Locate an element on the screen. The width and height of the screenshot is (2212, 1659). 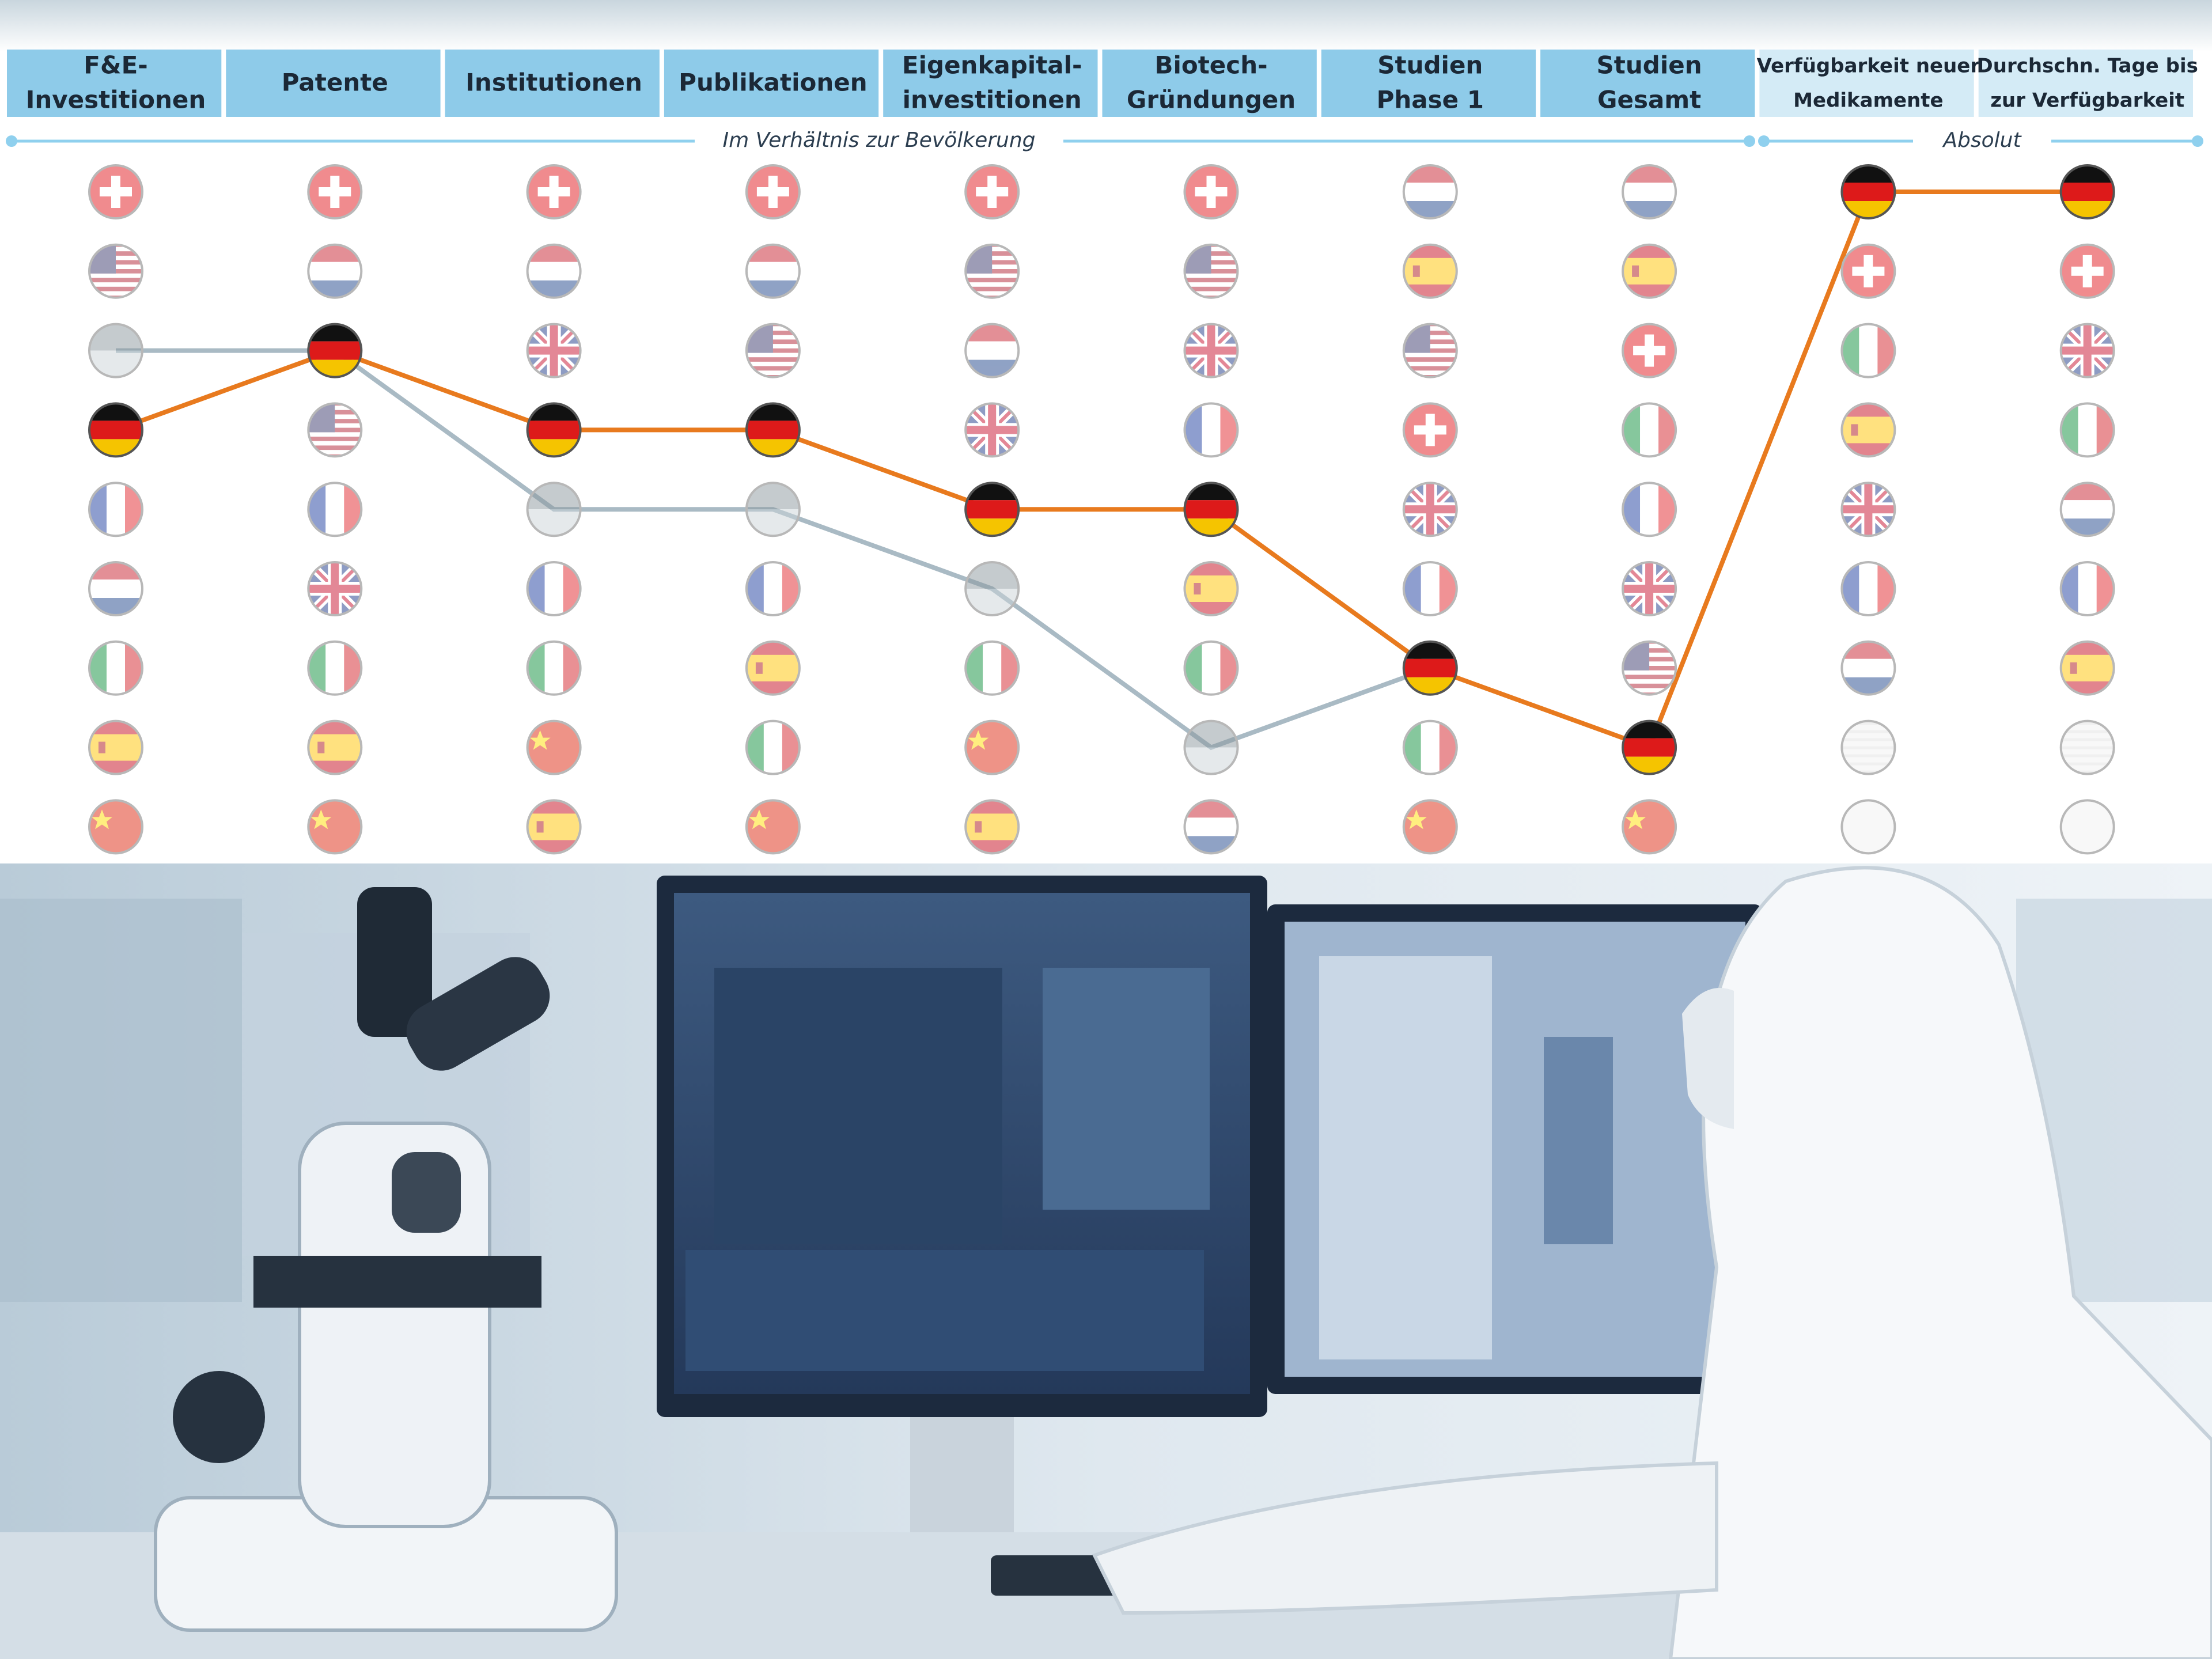
monitor is located at coordinates (1515, 1149).